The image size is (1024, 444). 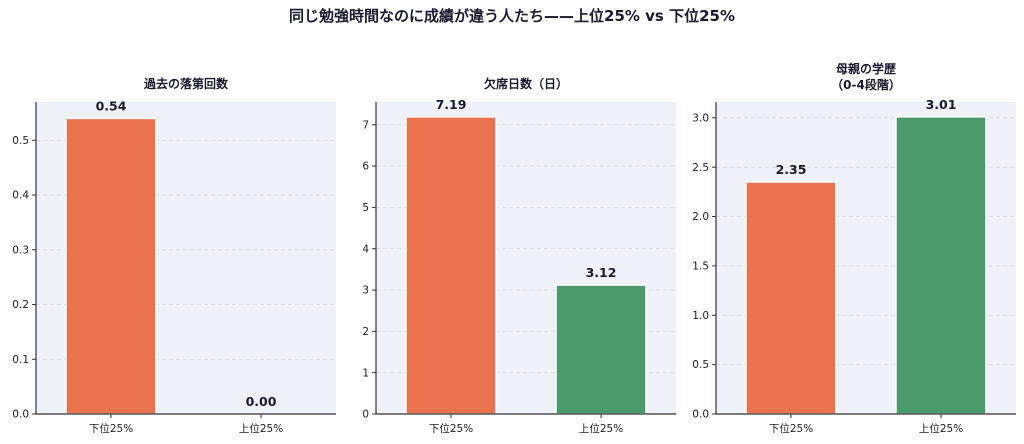 I want to click on chart-title-line: （0-4段階）, so click(x=866, y=84).